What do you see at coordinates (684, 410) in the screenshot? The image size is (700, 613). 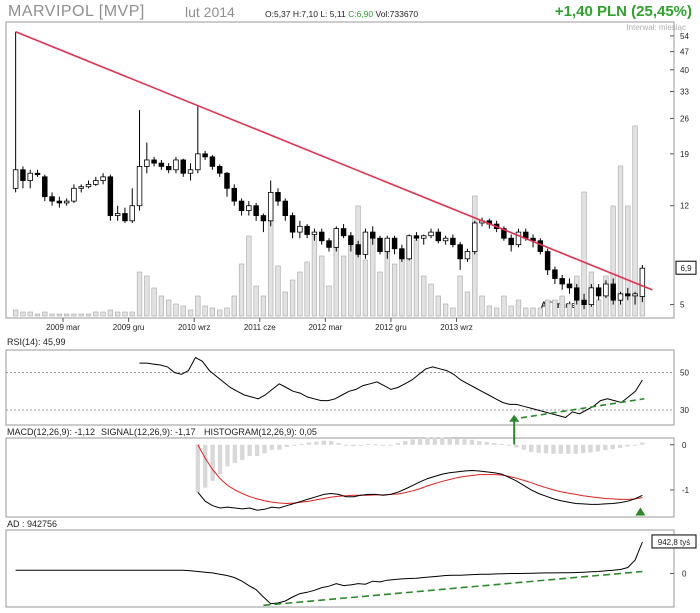 I see `rsi-axis-label: 30` at bounding box center [684, 410].